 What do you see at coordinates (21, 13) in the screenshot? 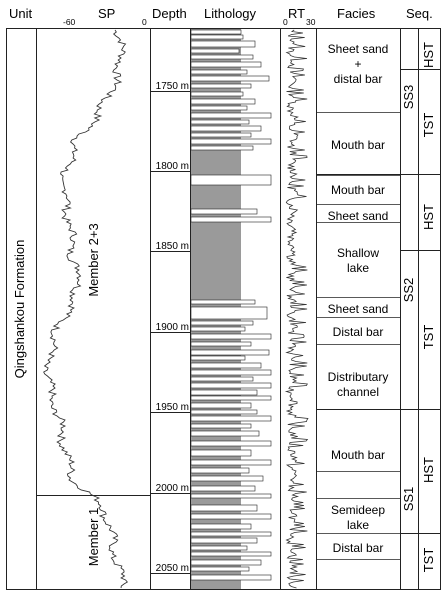
I see `unit-header: Unit` at bounding box center [21, 13].